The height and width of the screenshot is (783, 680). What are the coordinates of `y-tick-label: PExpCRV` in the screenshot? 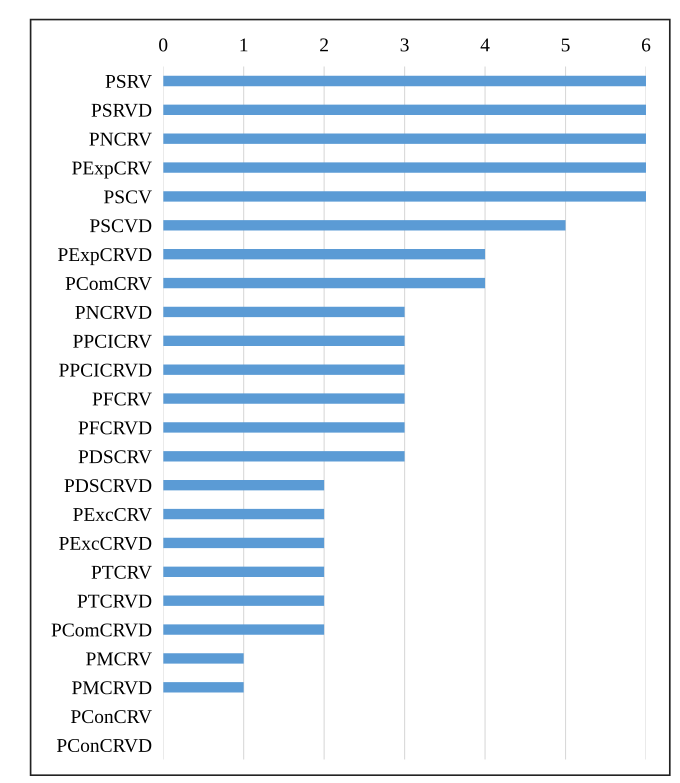 It's located at (112, 169).